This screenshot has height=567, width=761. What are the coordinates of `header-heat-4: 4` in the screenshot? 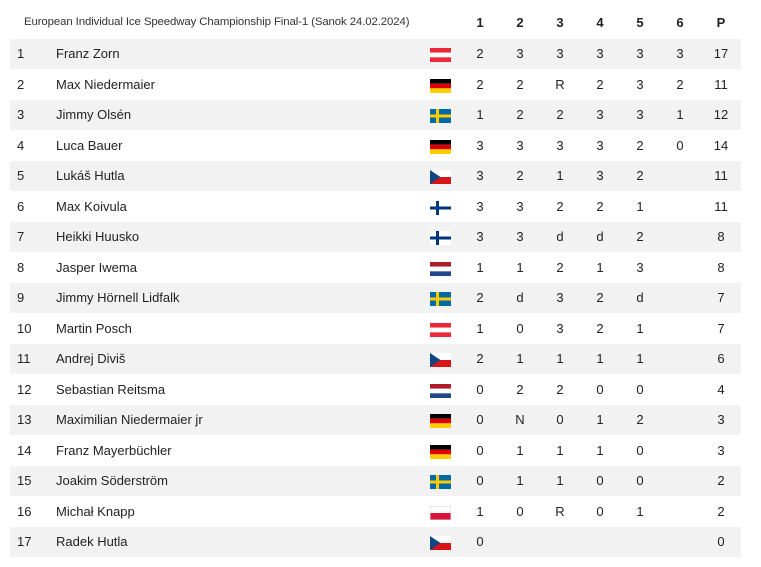 It's located at (600, 22).